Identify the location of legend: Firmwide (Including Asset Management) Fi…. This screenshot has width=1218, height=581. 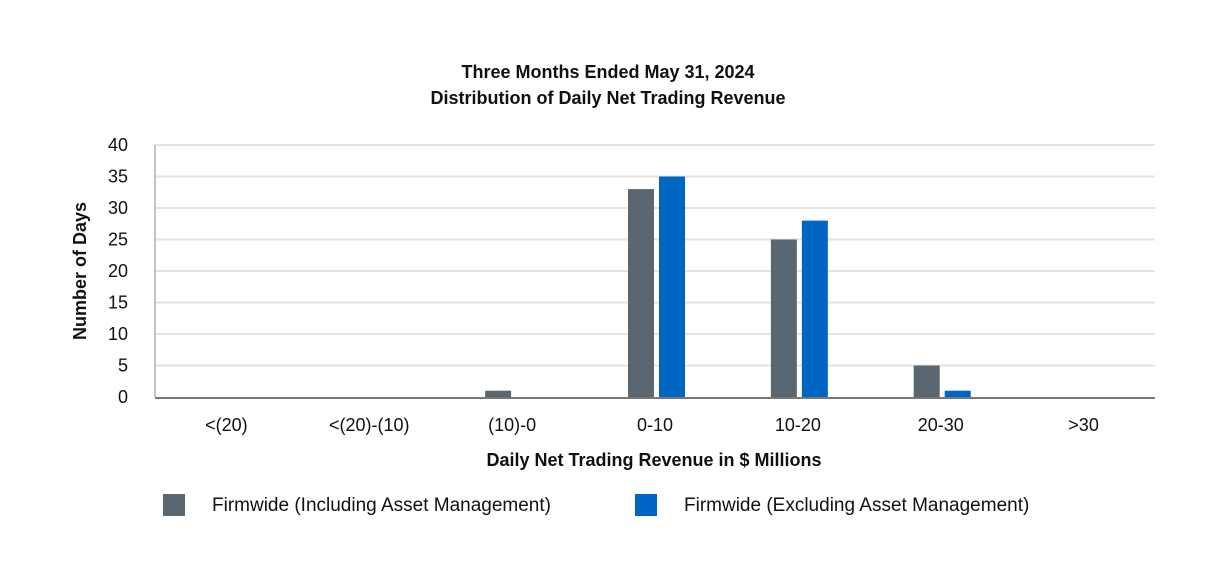
(596, 505).